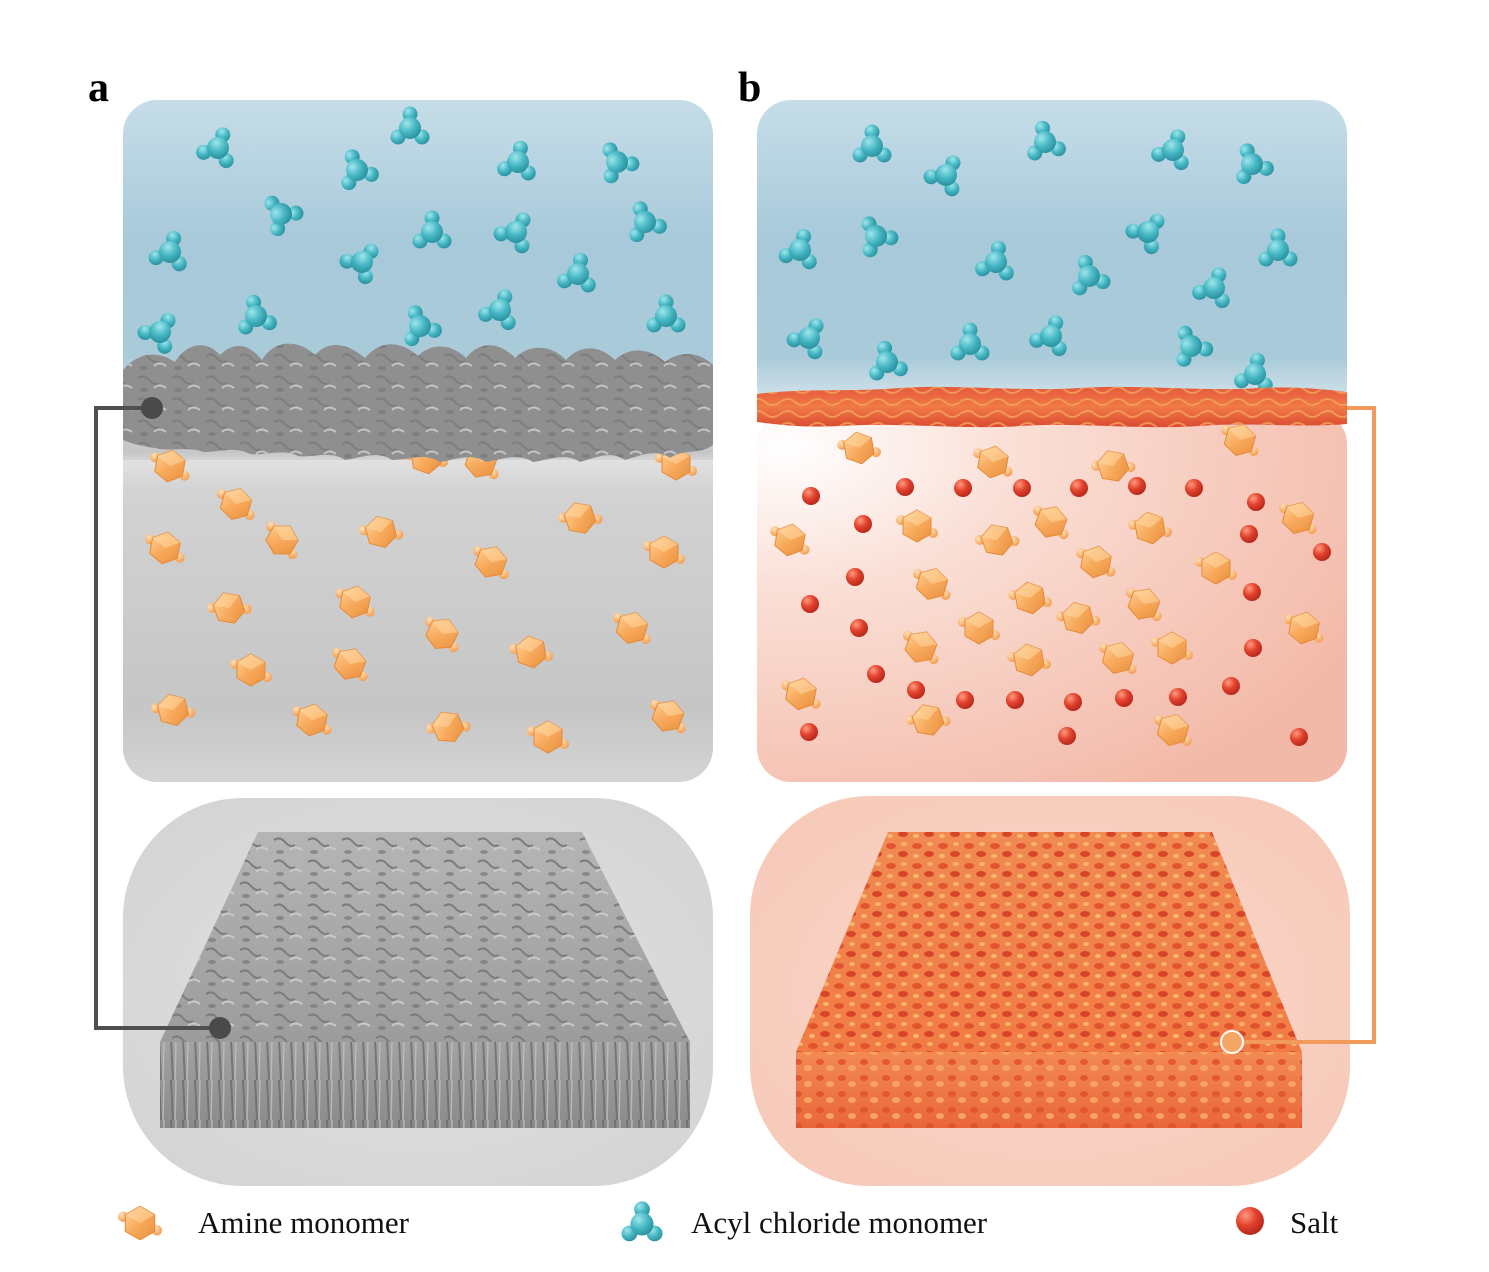  Describe the element at coordinates (303, 1222) in the screenshot. I see `legend-label-amine: Amine monomer` at that location.